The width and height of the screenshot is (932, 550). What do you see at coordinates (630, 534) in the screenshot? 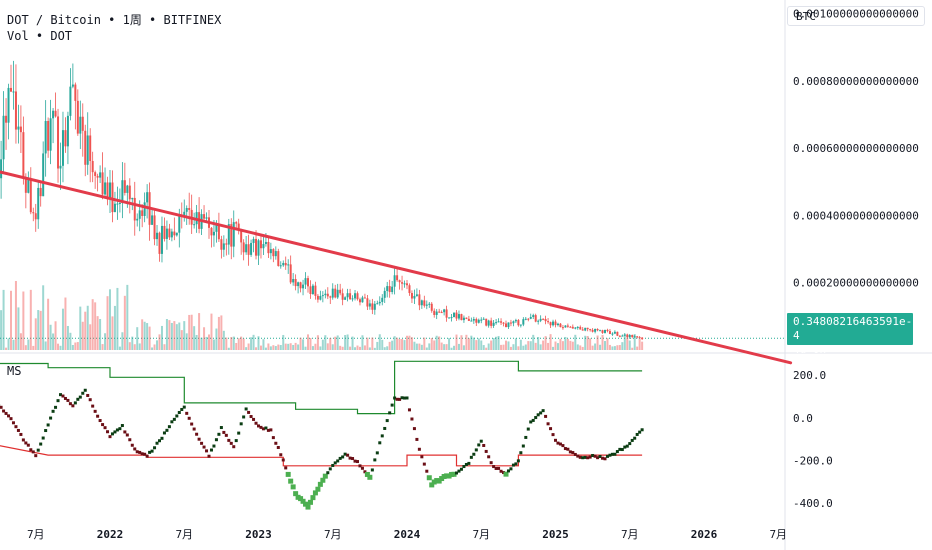
I see `time-axis-tick-label: 7月` at bounding box center [630, 534].